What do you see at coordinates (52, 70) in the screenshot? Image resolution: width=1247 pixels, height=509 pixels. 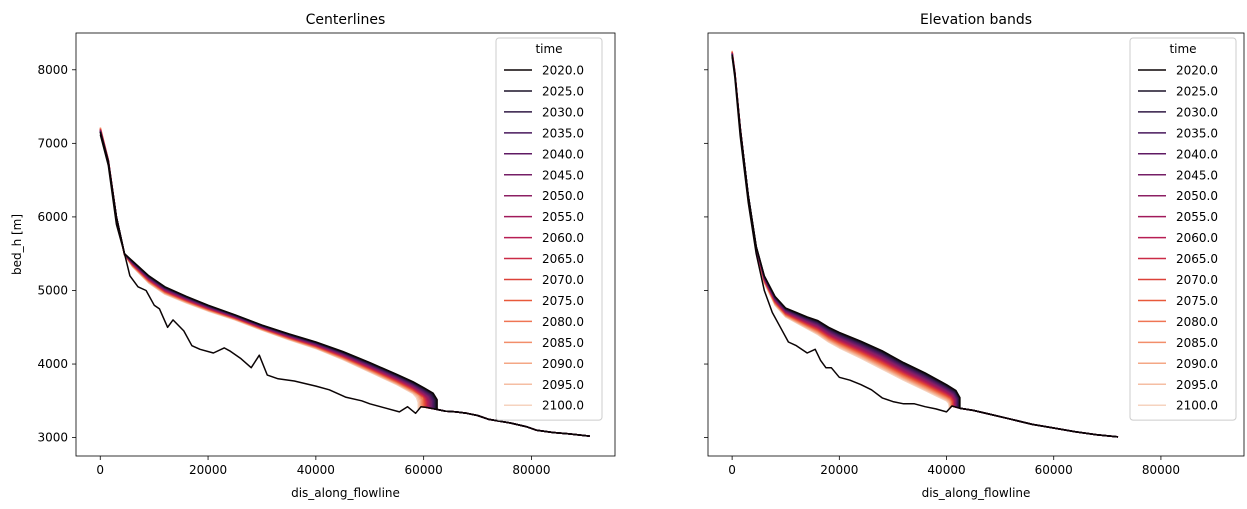 I see `y-tick-label: 8000` at bounding box center [52, 70].